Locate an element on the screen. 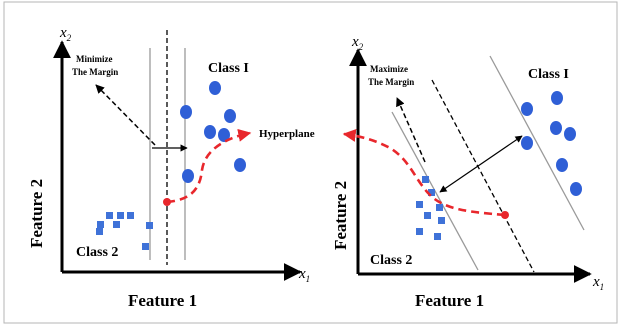  right-x-axis-variable: x1 is located at coordinates (598, 283).